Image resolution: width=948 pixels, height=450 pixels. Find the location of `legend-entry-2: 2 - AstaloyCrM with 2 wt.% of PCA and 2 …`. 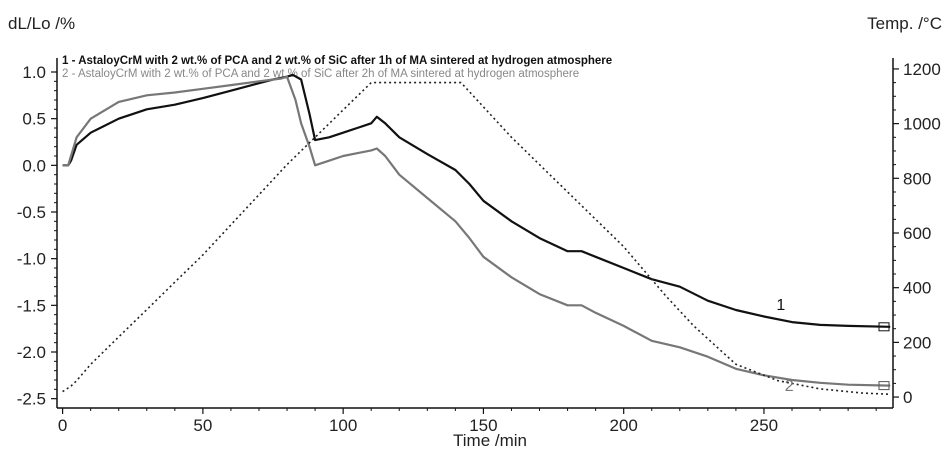

legend-entry-2: 2 - AstaloyCrM with 2 wt.% of PCA and 2 … is located at coordinates (320, 74).